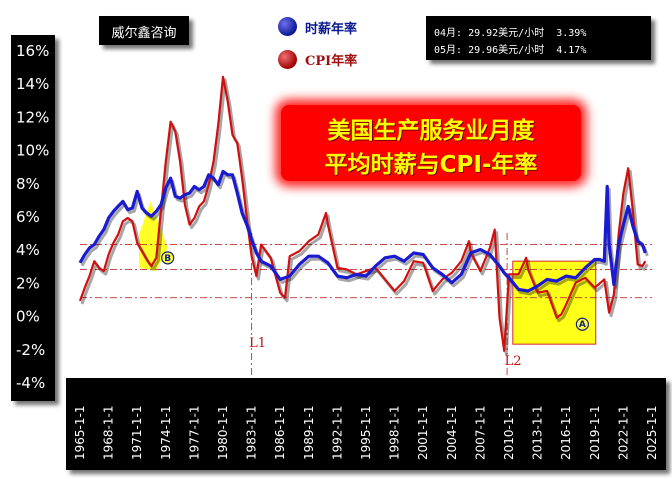 The image size is (672, 479). I want to click on annotation-marker-a, so click(582, 324).